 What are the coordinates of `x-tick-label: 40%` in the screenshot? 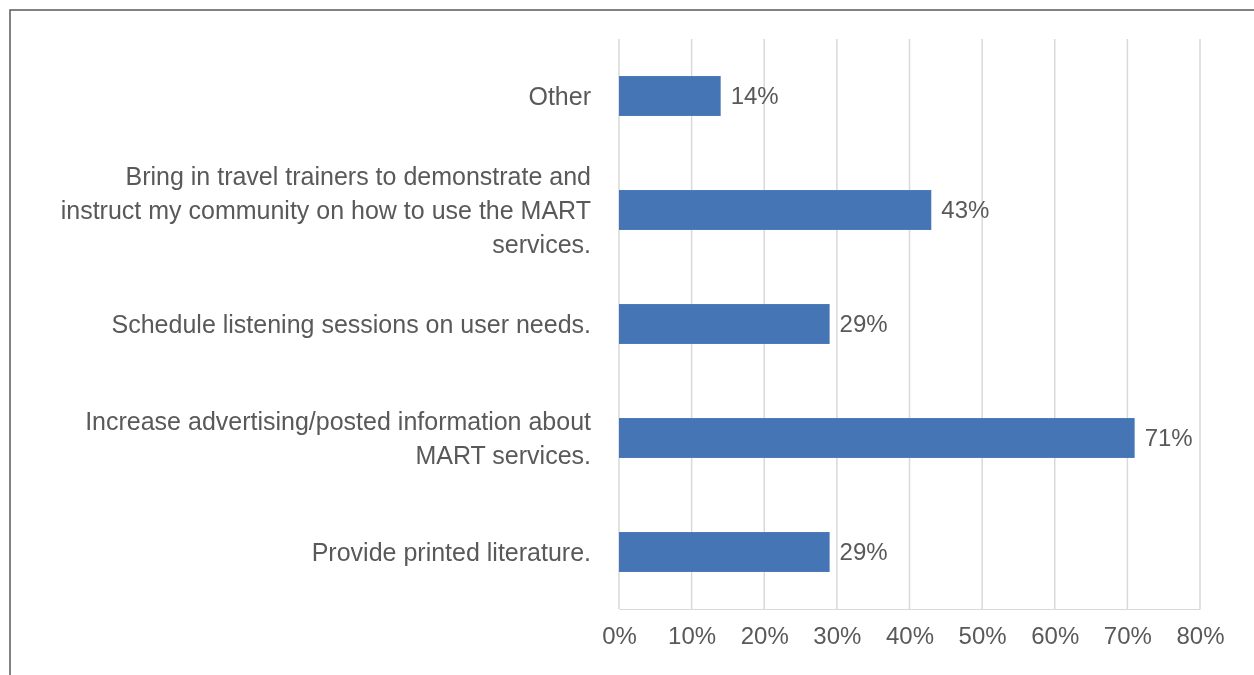 It's located at (910, 636).